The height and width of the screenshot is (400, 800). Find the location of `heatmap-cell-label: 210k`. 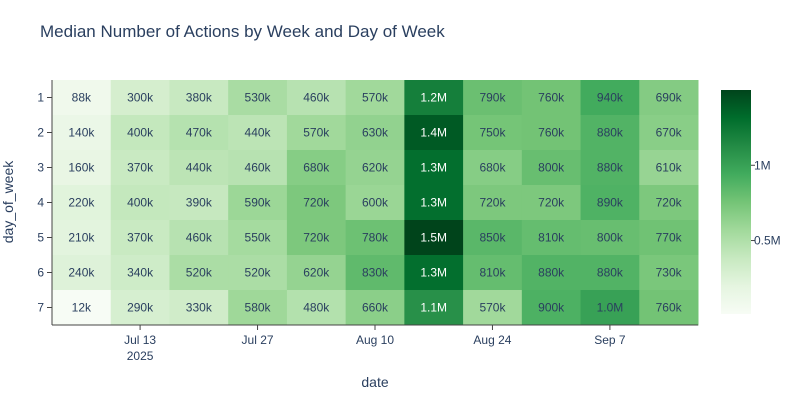

heatmap-cell-label: 210k is located at coordinates (81, 238).